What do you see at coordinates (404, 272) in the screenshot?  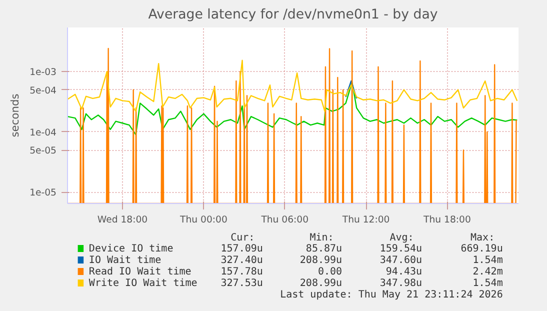 I see `text: 94.43u` at bounding box center [404, 272].